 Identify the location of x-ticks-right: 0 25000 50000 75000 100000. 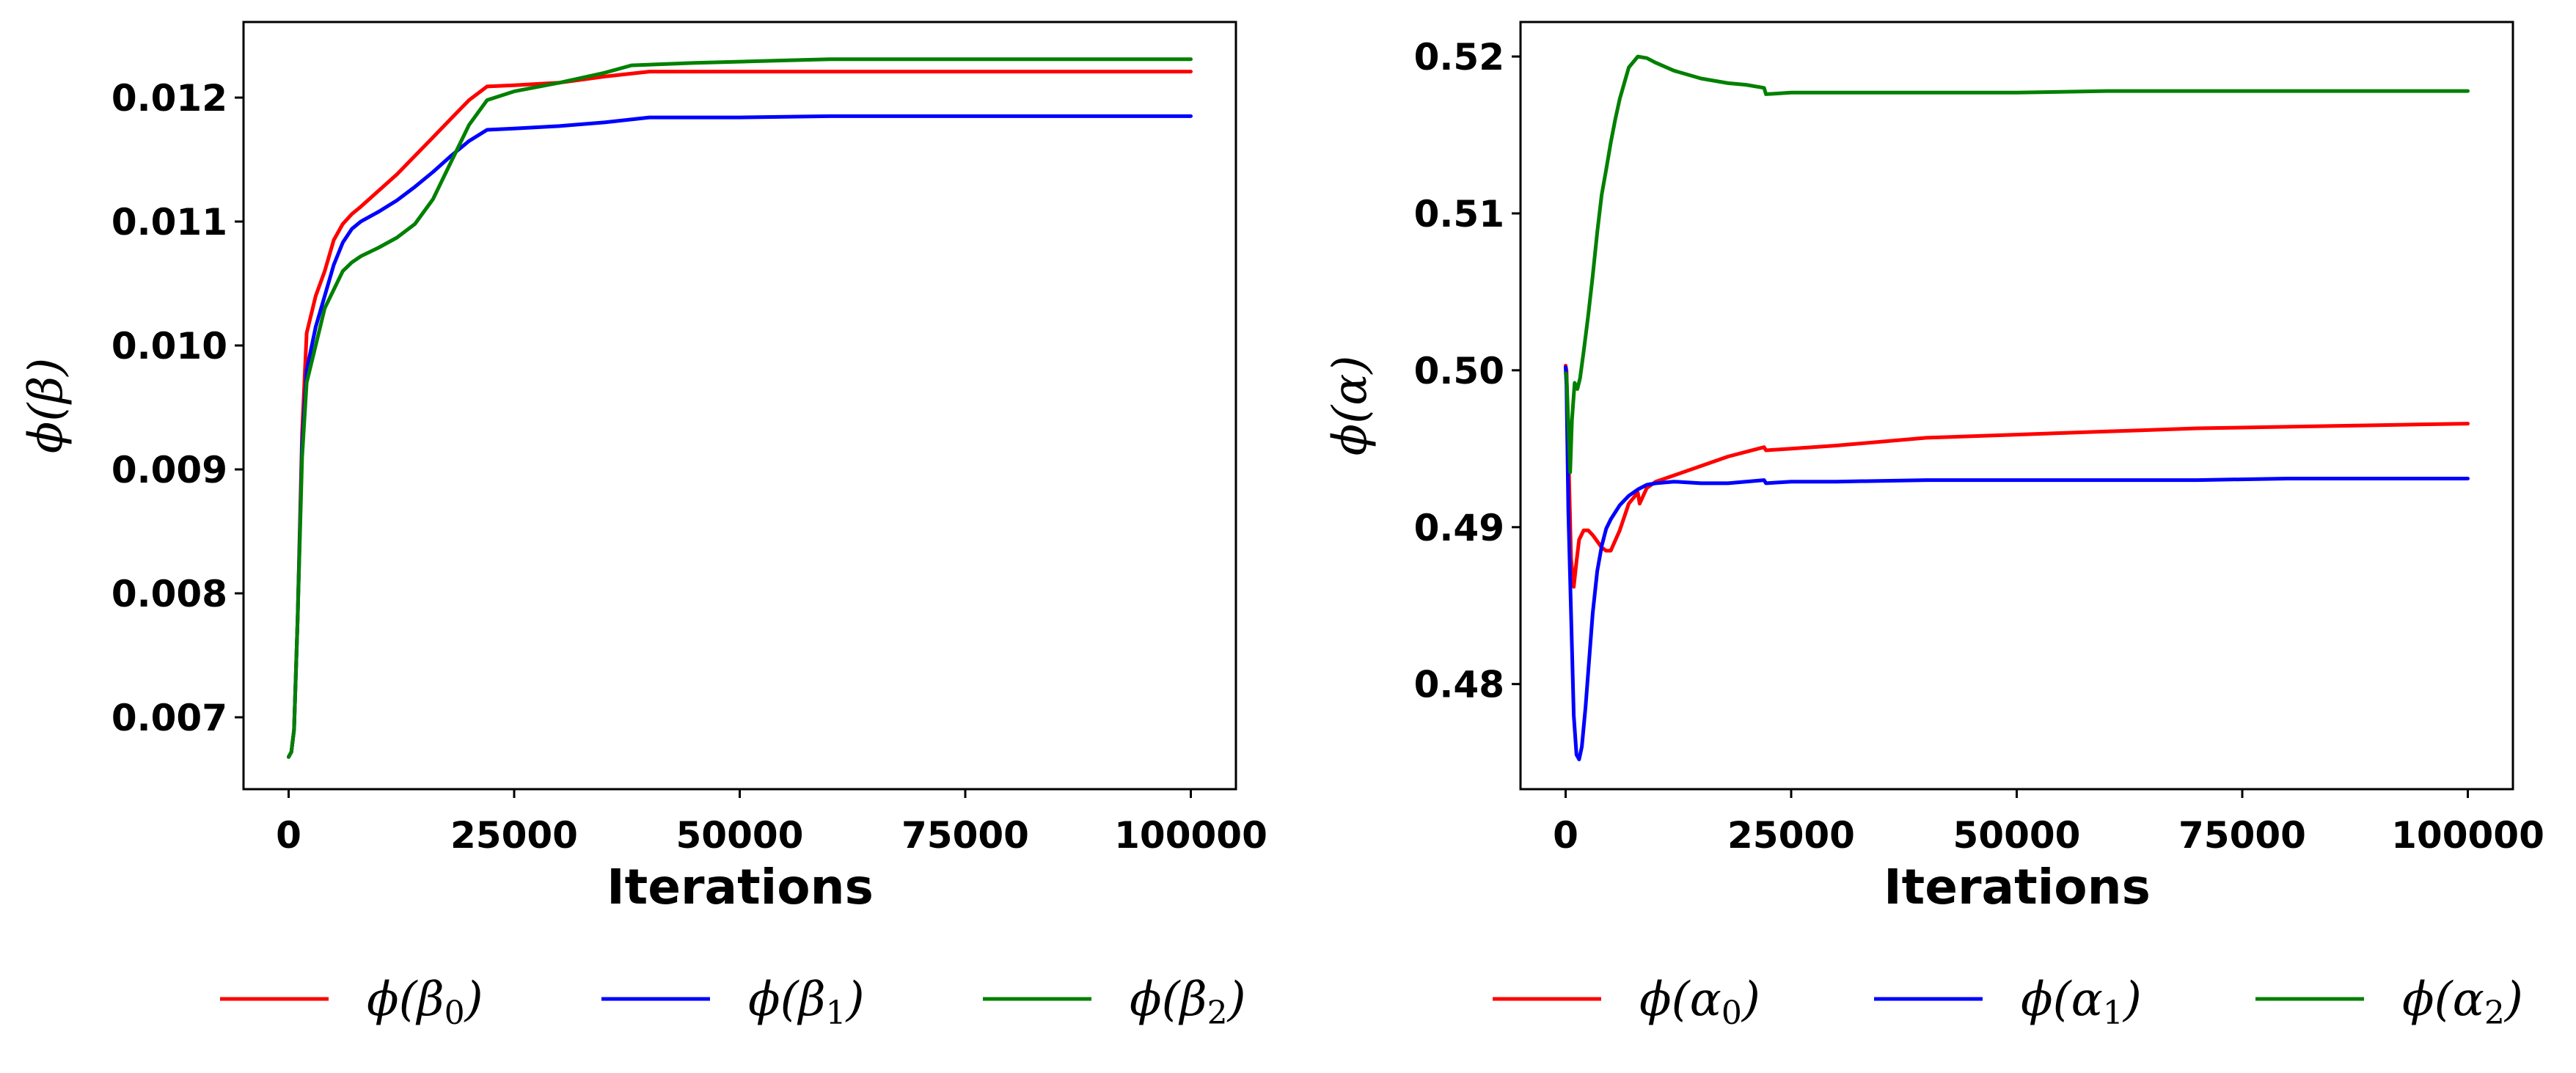
(2049, 823).